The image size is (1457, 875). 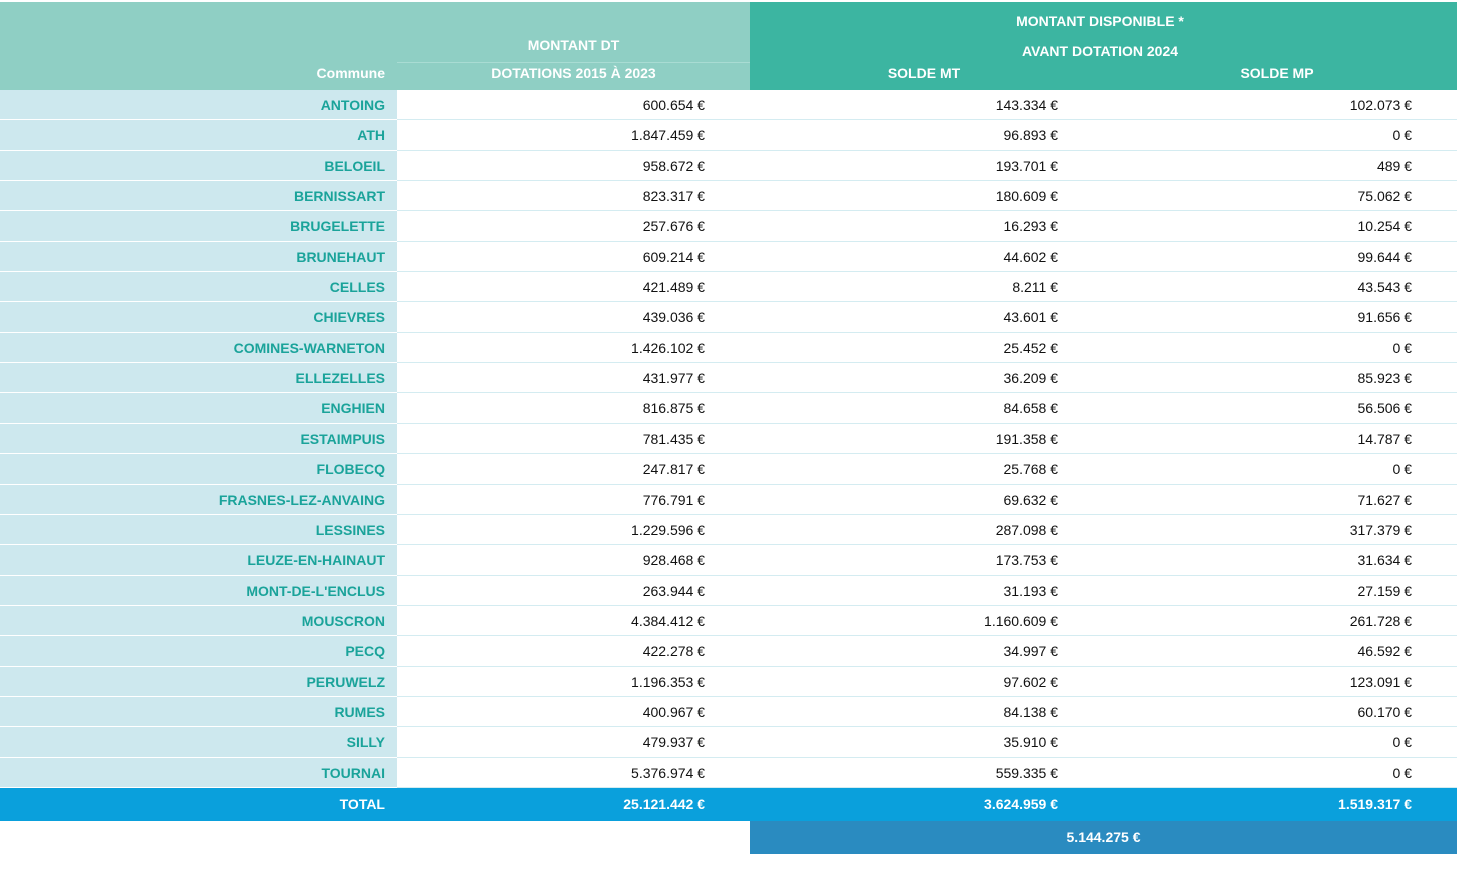 I want to click on solde-mp: 31.634 €, so click(x=1385, y=560).